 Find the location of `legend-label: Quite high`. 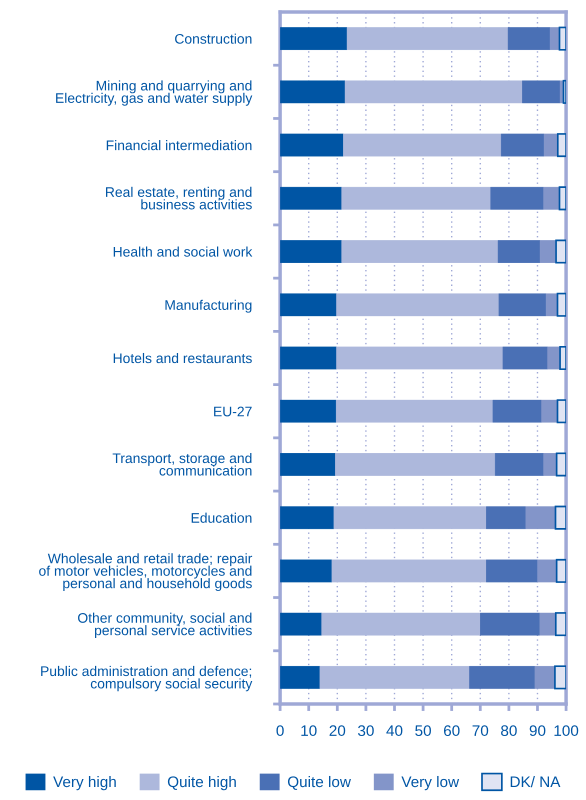

legend-label: Quite high is located at coordinates (202, 783).